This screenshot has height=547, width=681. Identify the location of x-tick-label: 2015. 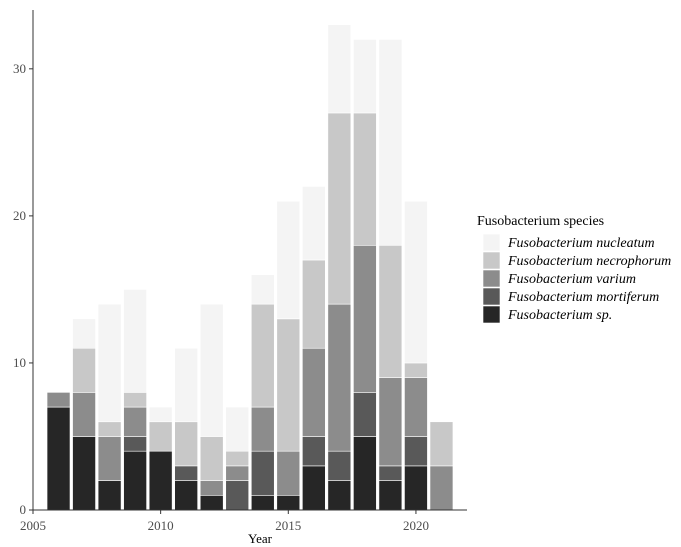
(288, 525).